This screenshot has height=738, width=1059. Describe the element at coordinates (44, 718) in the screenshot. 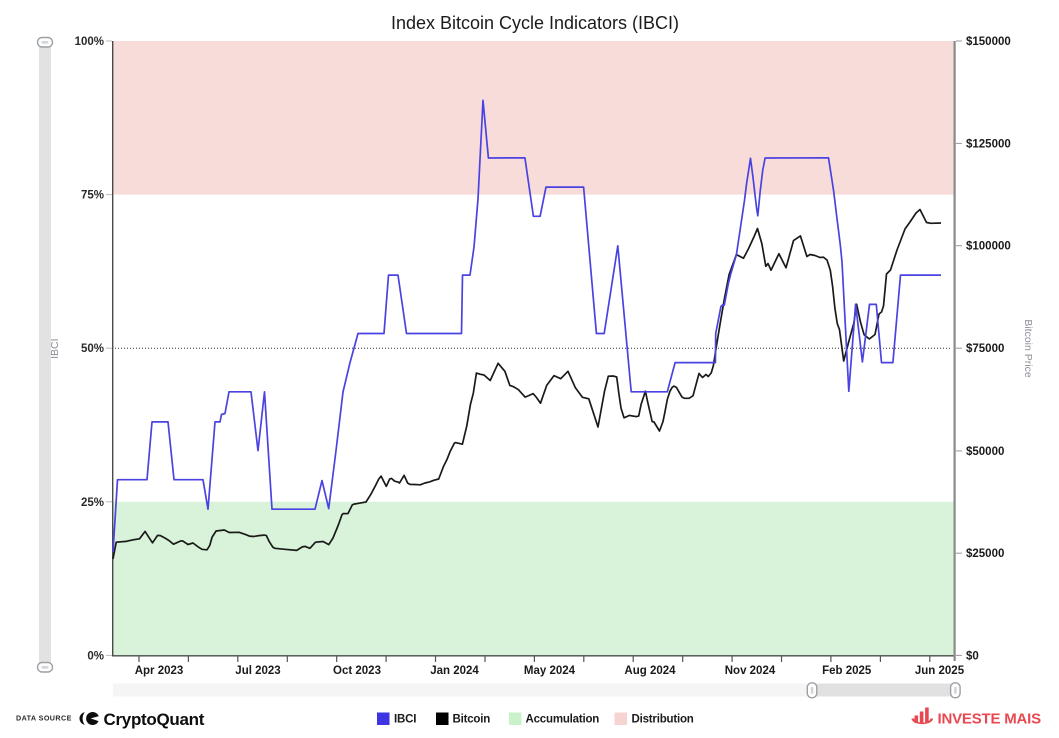

I see `svg-text: DATA SOURCE` at that location.